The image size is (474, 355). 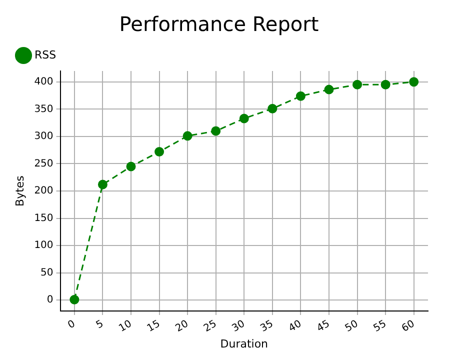 What do you see at coordinates (47, 272) in the screenshot?
I see `y-tick-label: 50` at bounding box center [47, 272].